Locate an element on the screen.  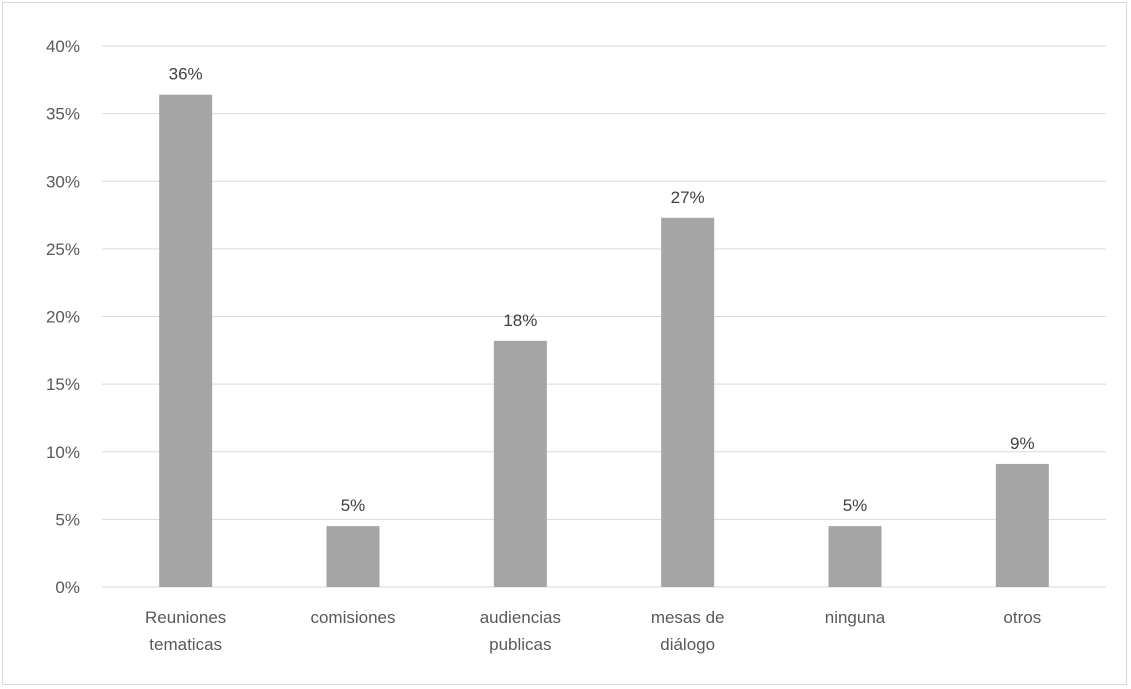
x-tick-label: comisiones is located at coordinates (352, 617).